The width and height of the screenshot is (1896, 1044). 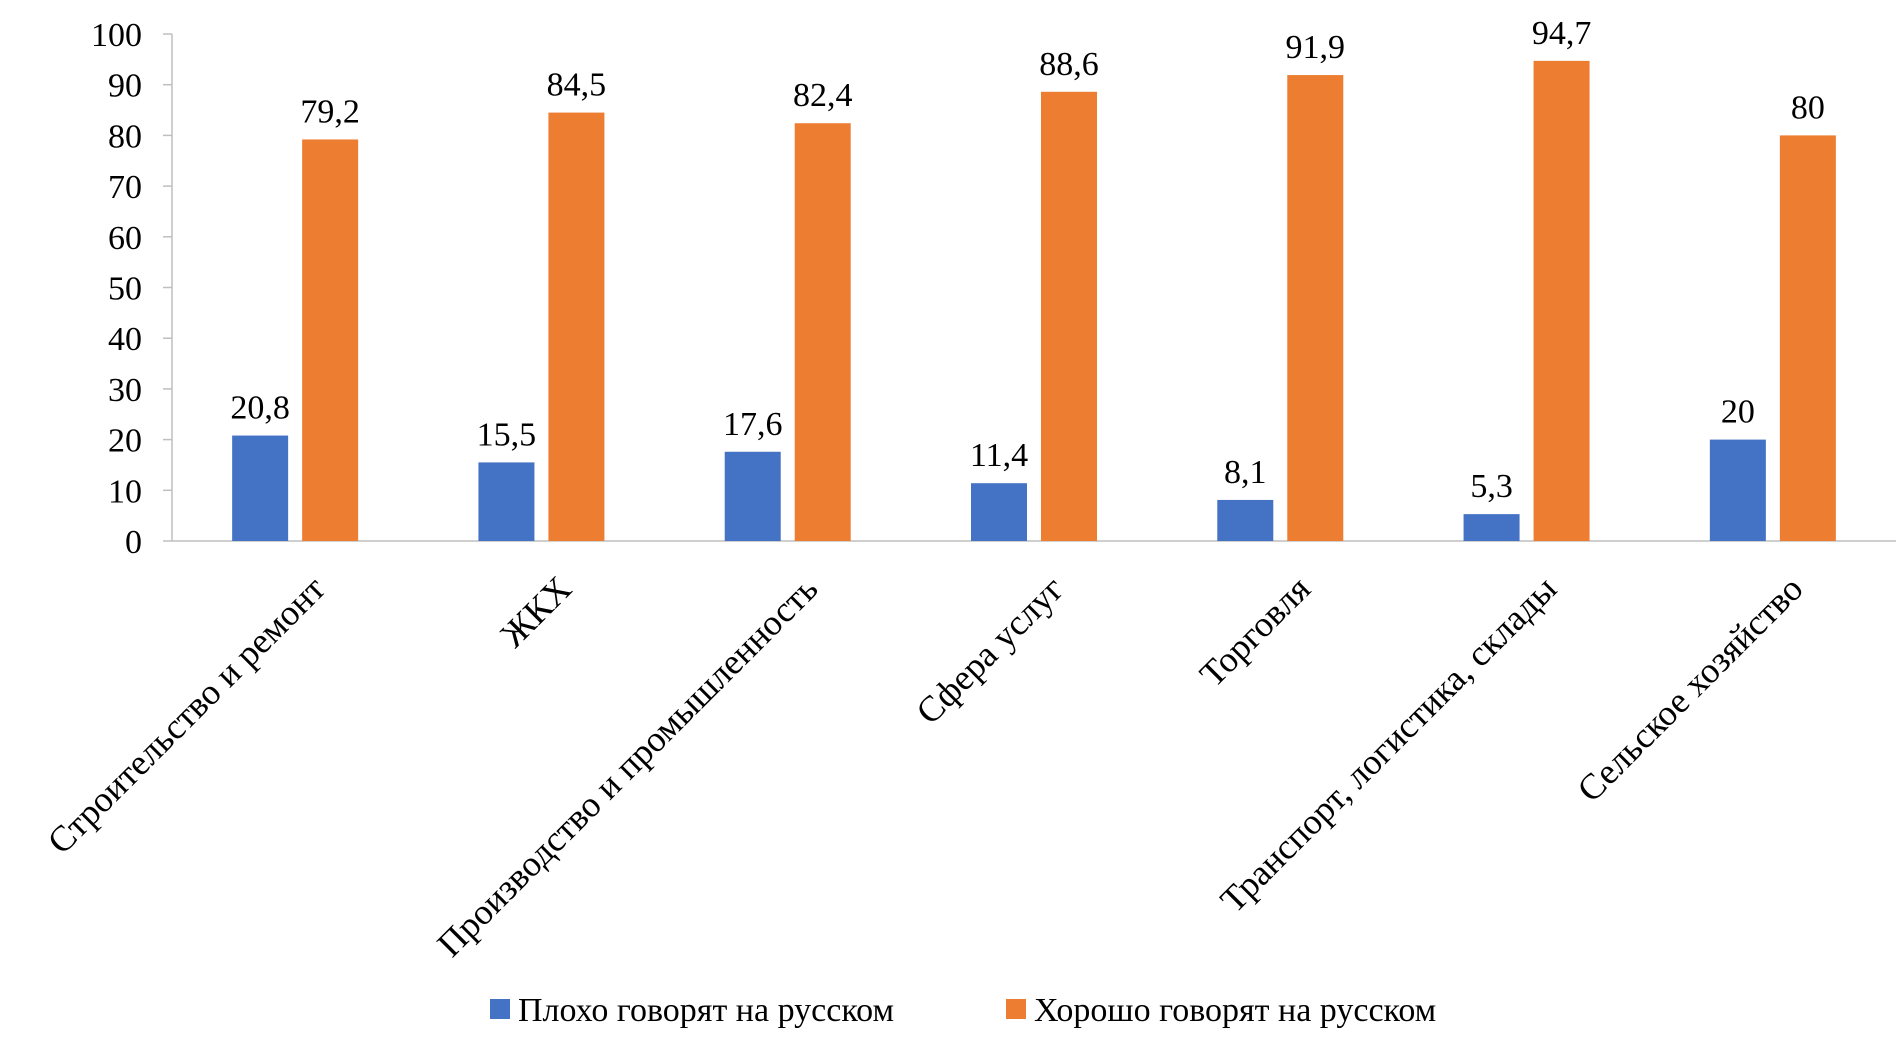 I want to click on y-tick-label: 30, so click(x=125, y=390).